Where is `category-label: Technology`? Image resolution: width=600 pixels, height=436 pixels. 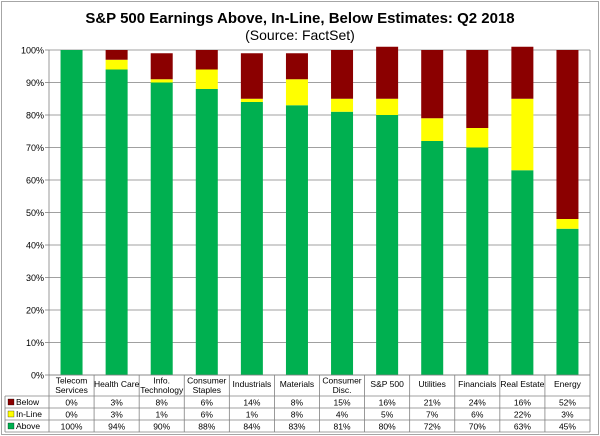
category-label: Technology is located at coordinates (162, 390).